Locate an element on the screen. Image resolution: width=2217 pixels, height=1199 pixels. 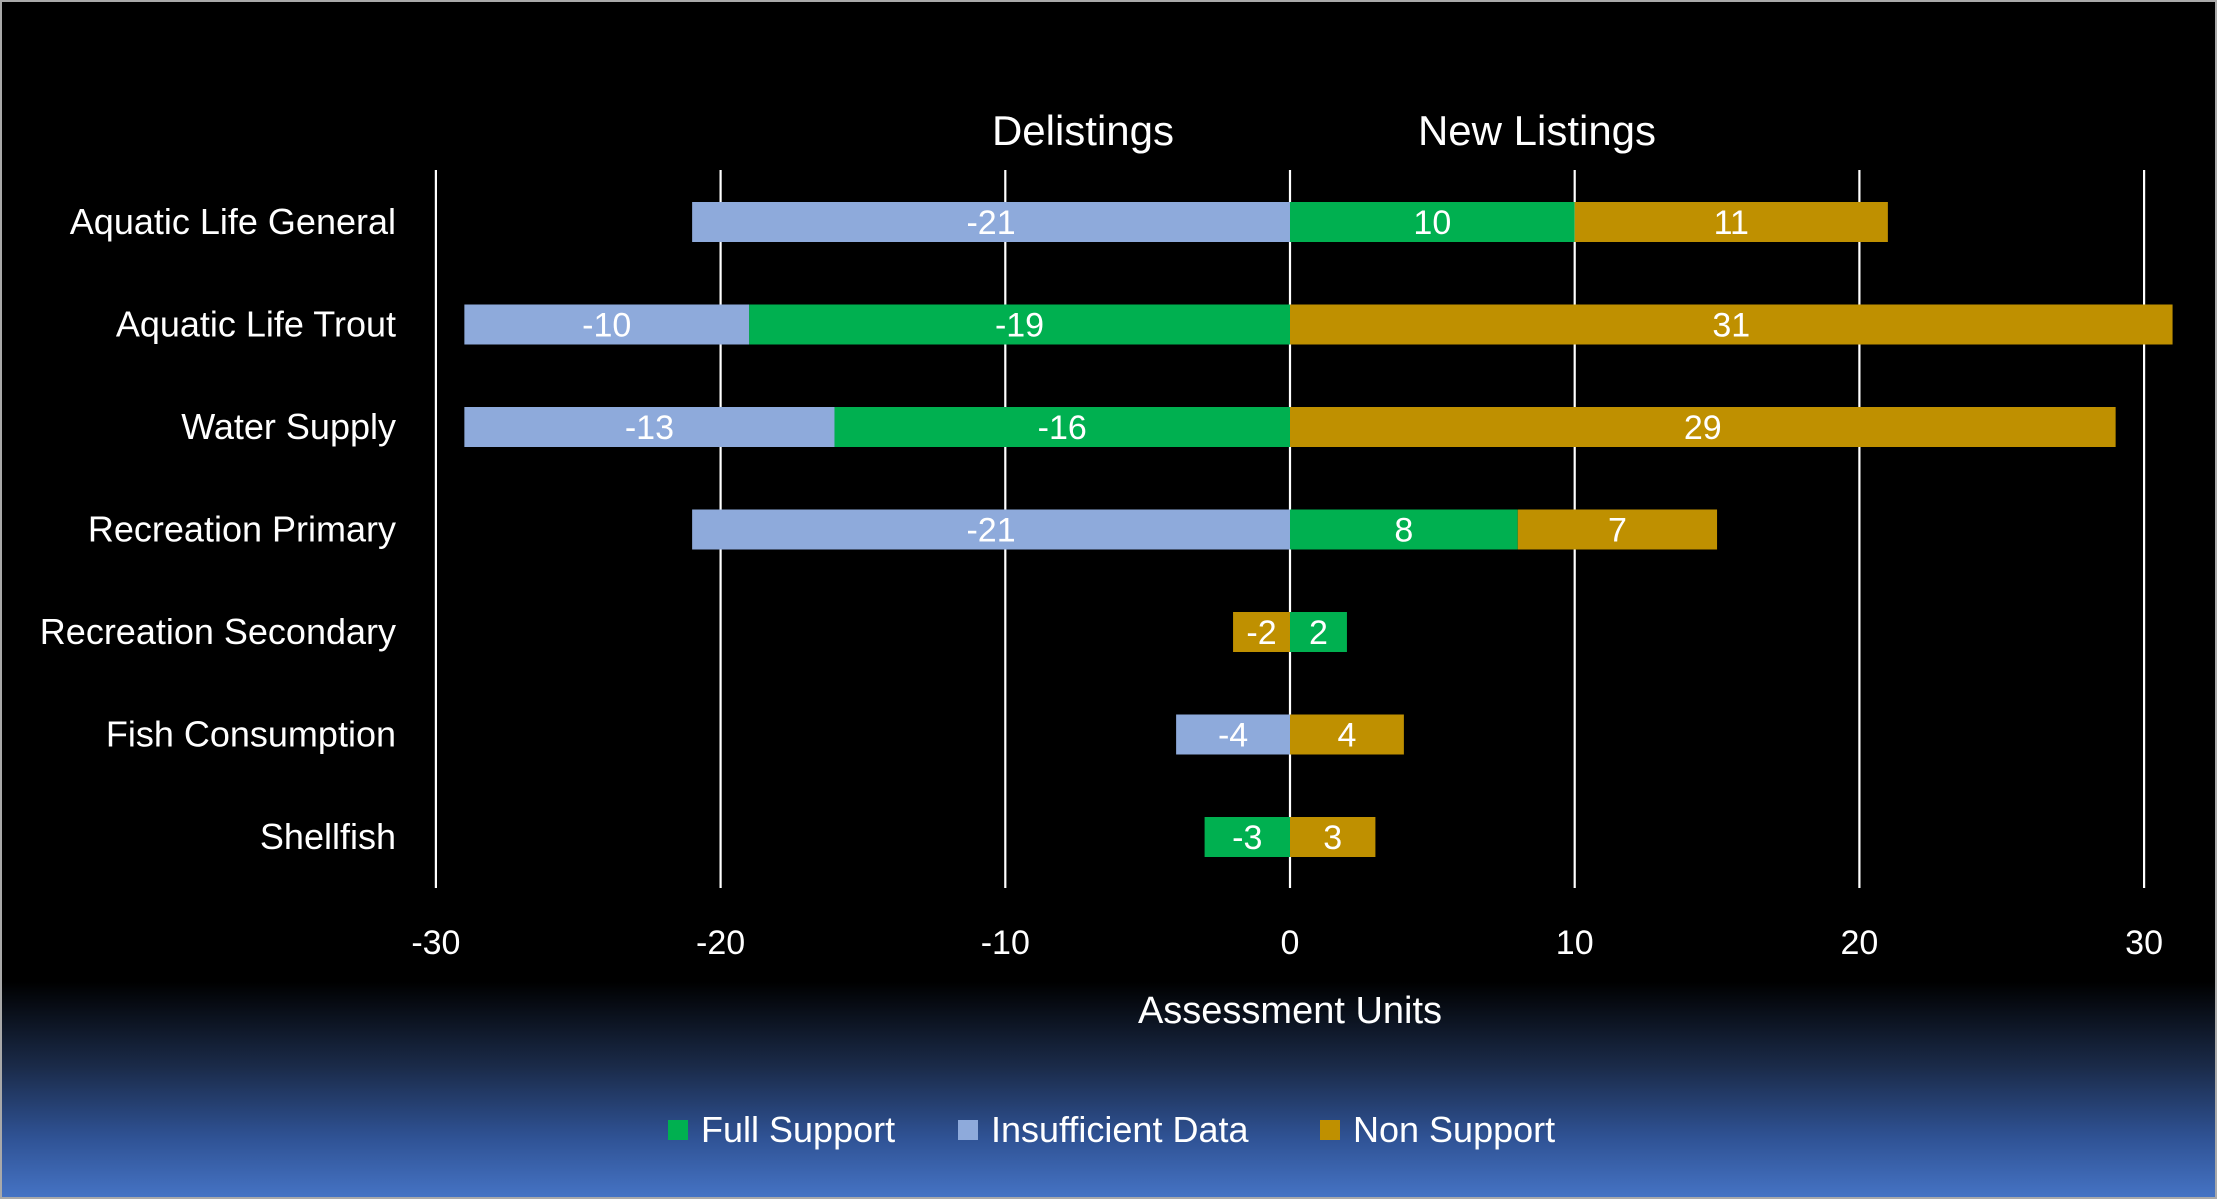
bar-data-label: 10 is located at coordinates (1432, 223).